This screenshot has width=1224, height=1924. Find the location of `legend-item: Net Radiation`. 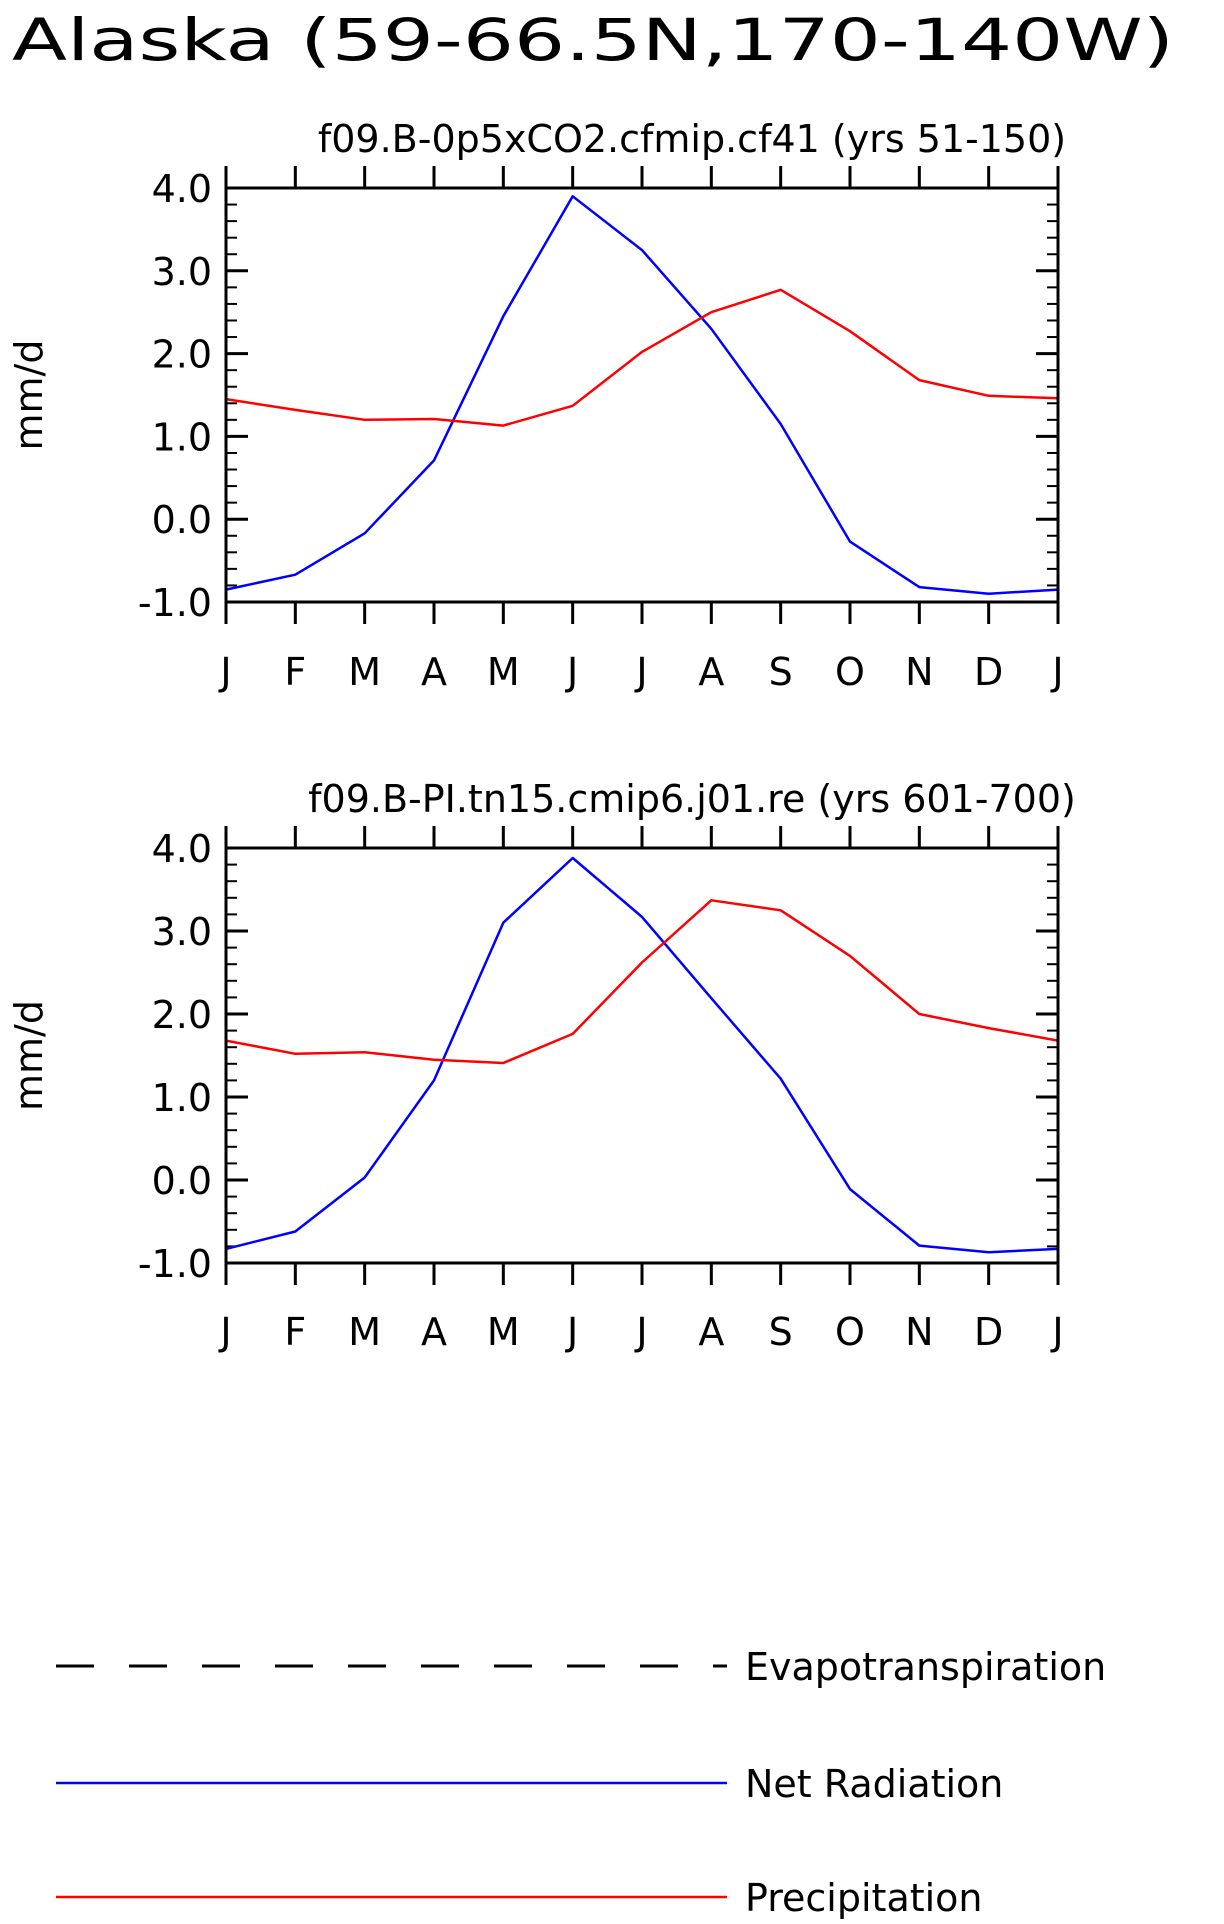

legend-item: Net Radiation is located at coordinates (529, 1784).